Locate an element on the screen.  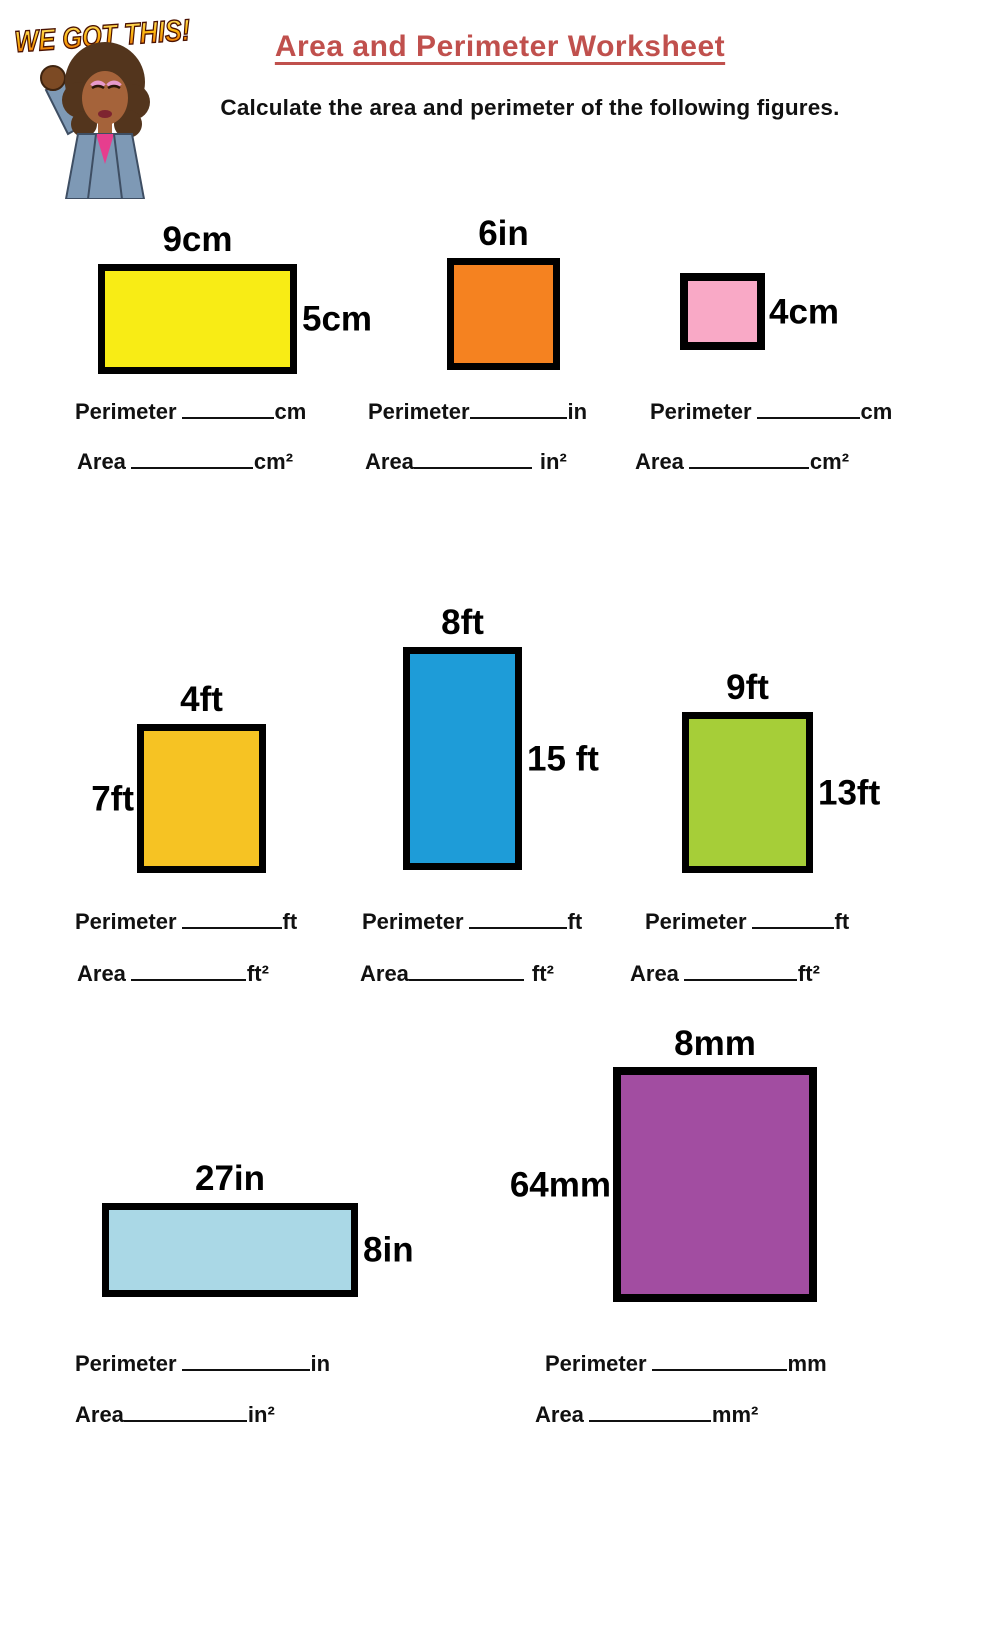
problem6-perimeter-line: Perimeter ft is located at coordinates (747, 922).